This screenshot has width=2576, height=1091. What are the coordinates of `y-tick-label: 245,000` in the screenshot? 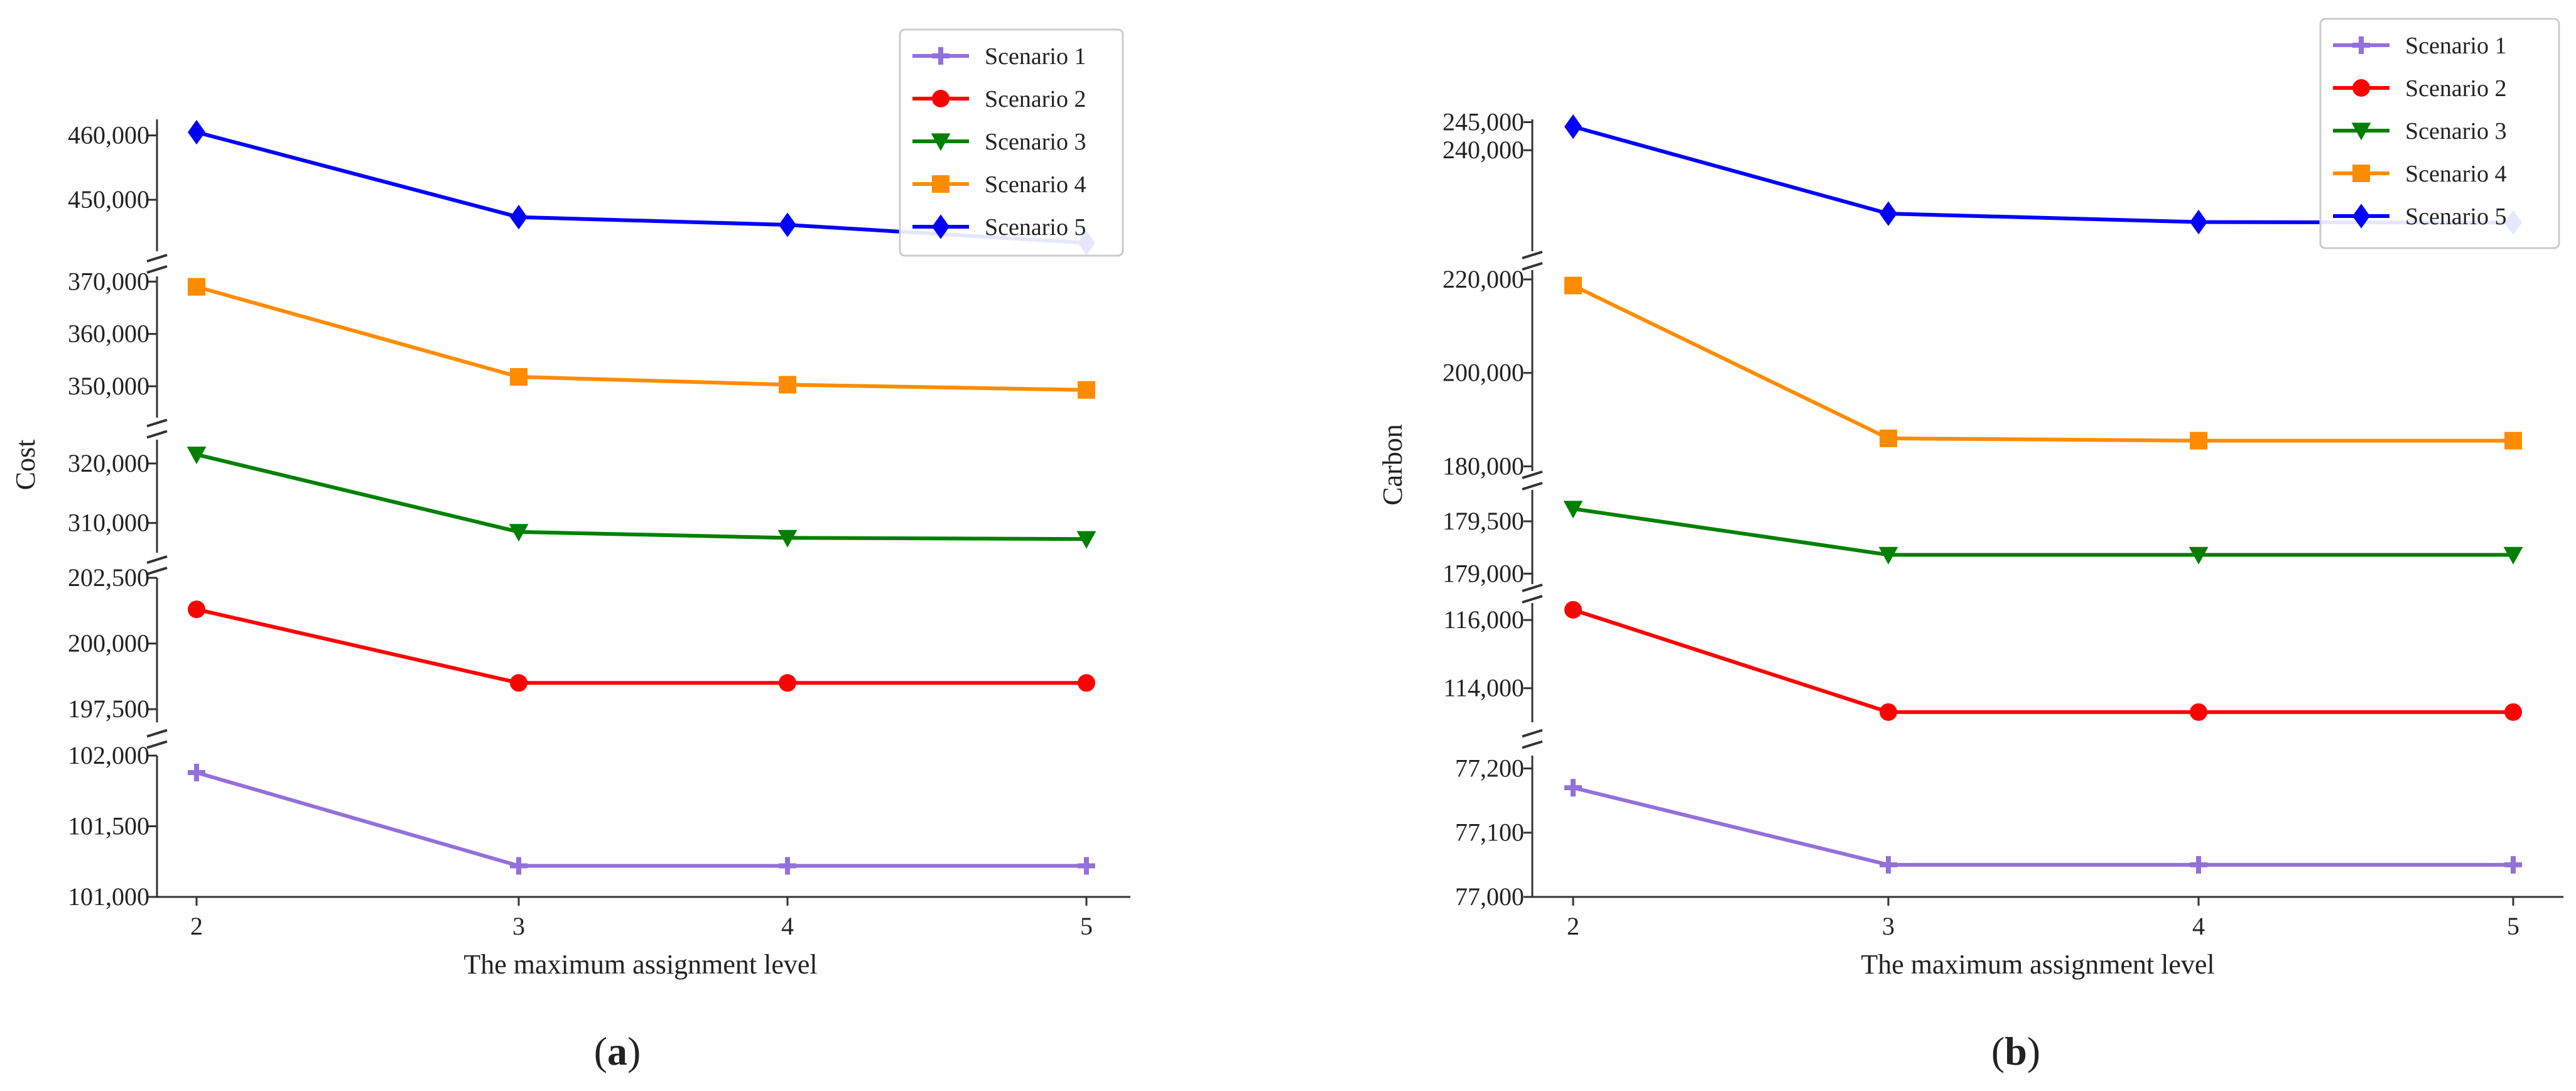 It's located at (1483, 121).